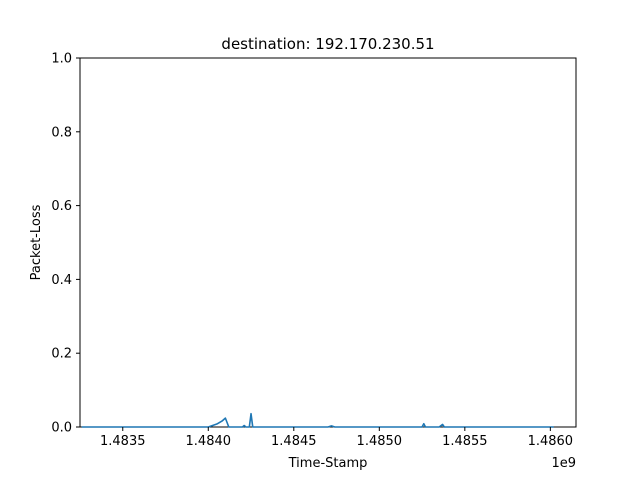  I want to click on y-tick-label: 0.2, so click(61, 354).